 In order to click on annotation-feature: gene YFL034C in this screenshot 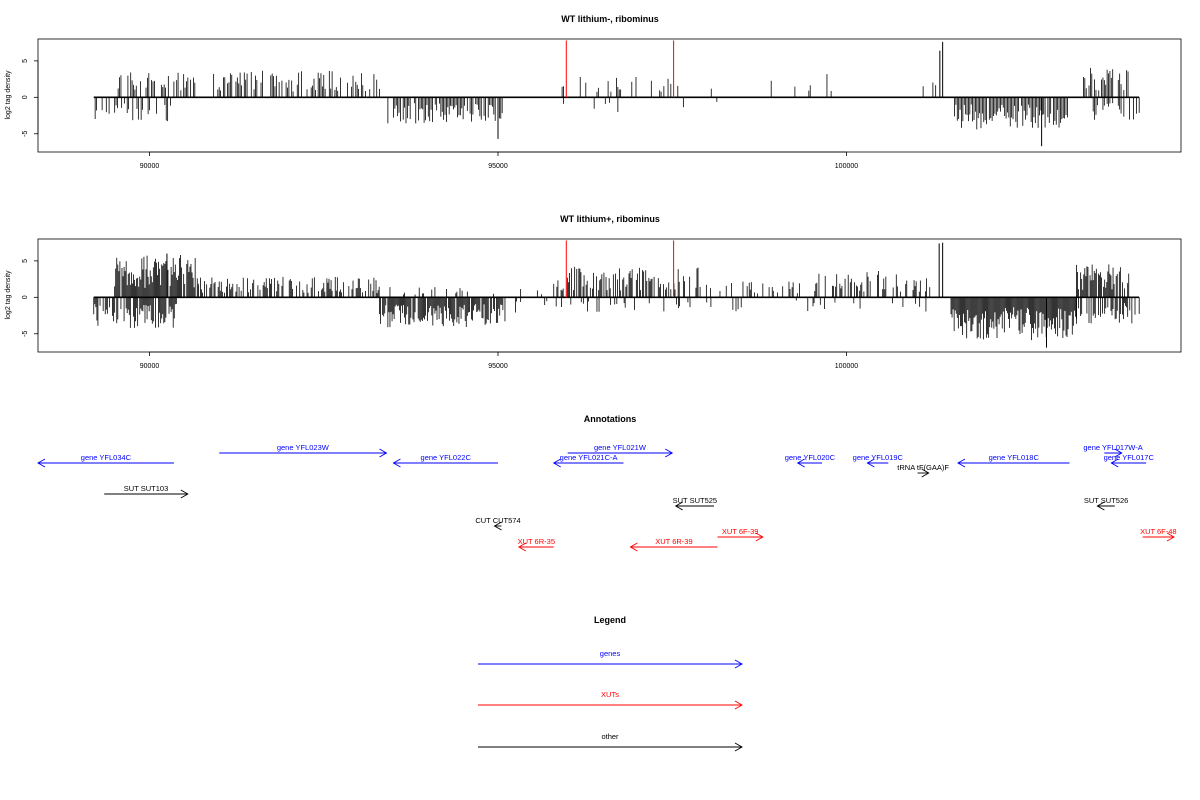, I will do `click(105, 460)`.